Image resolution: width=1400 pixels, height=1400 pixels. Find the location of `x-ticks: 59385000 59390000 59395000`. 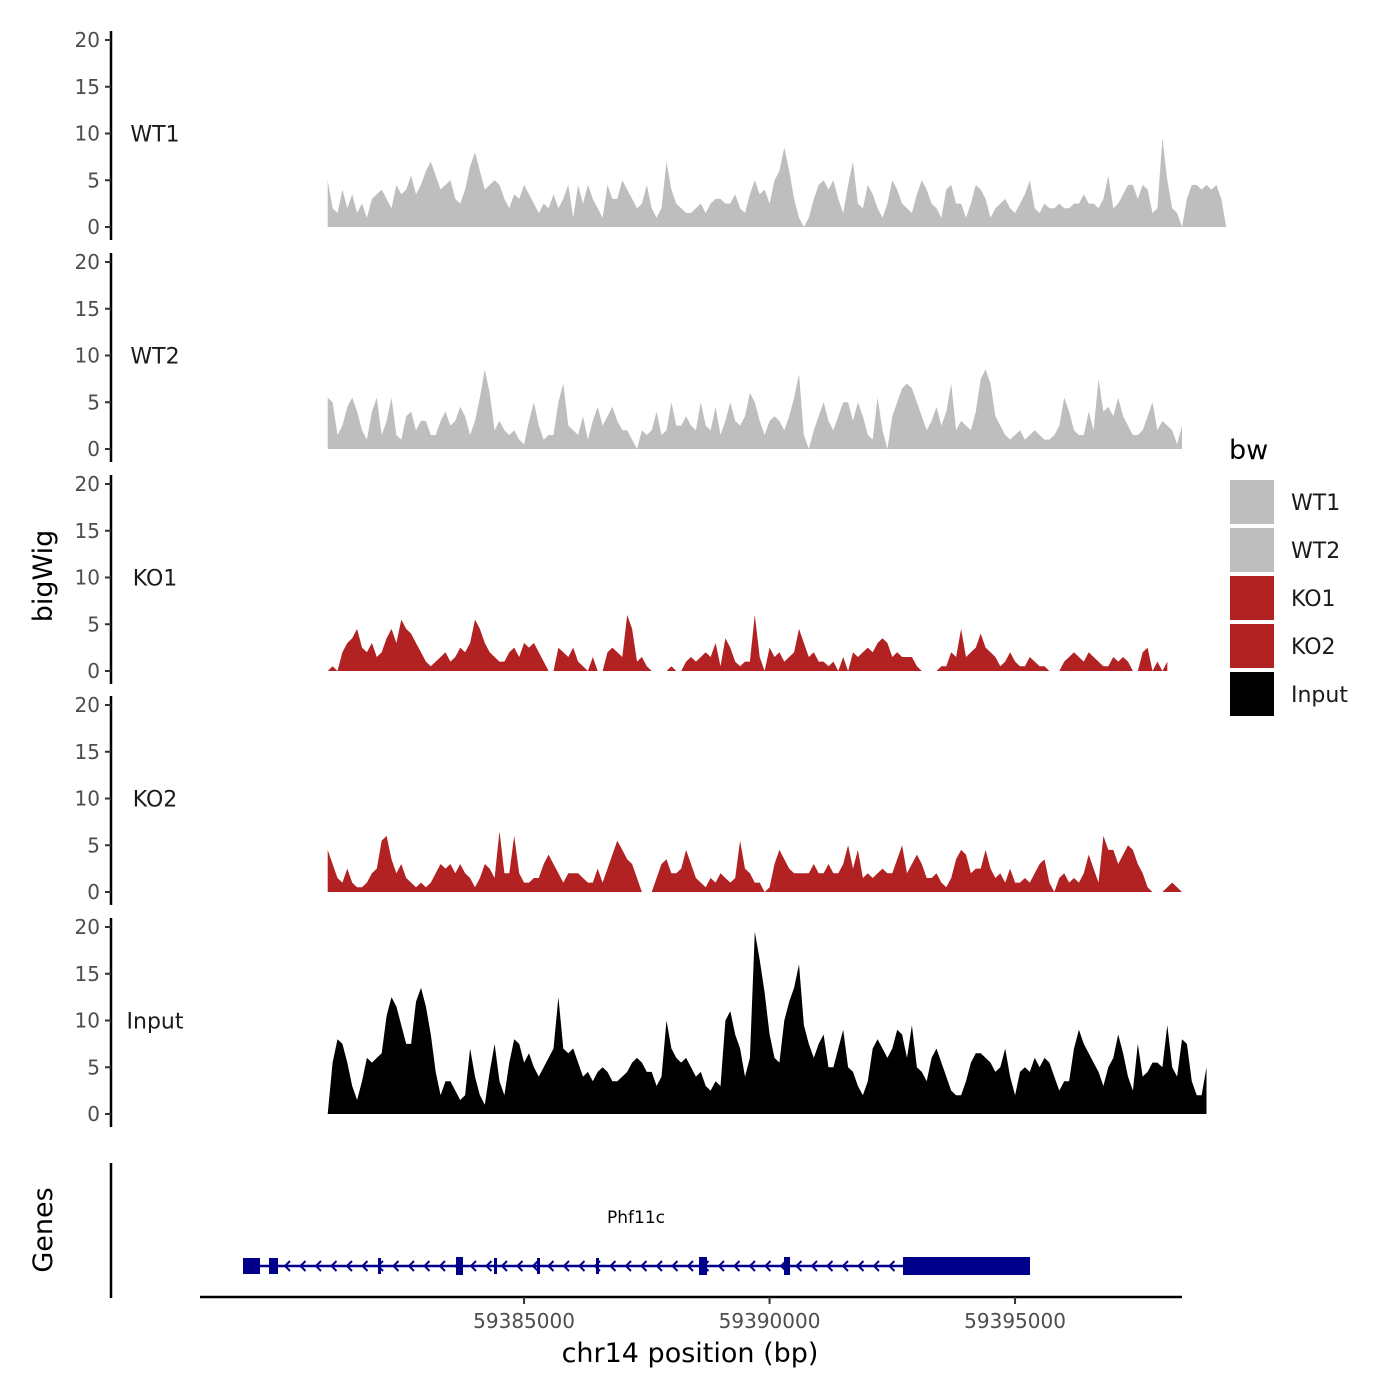

x-ticks: 59385000 59390000 59395000 is located at coordinates (769, 1315).